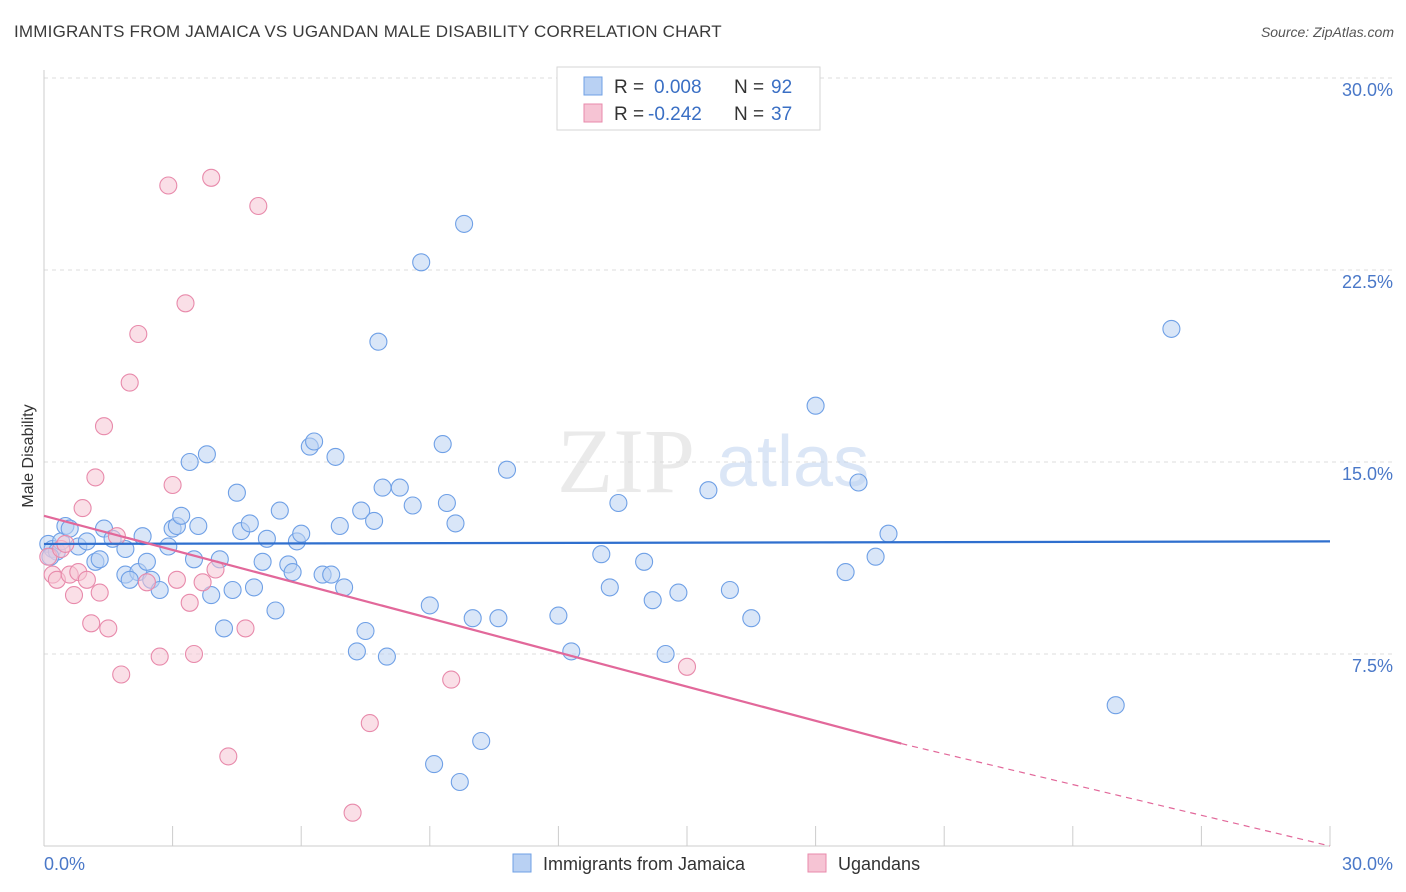 The height and width of the screenshot is (892, 1406). What do you see at coordinates (593, 113) in the screenshot?
I see `legend-swatch-ugandans` at bounding box center [593, 113].